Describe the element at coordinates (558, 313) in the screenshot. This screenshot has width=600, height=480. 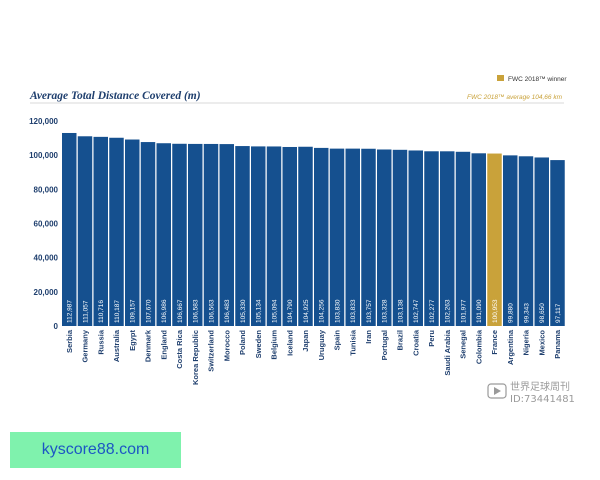
I see `bar-value-label: 97,117` at that location.